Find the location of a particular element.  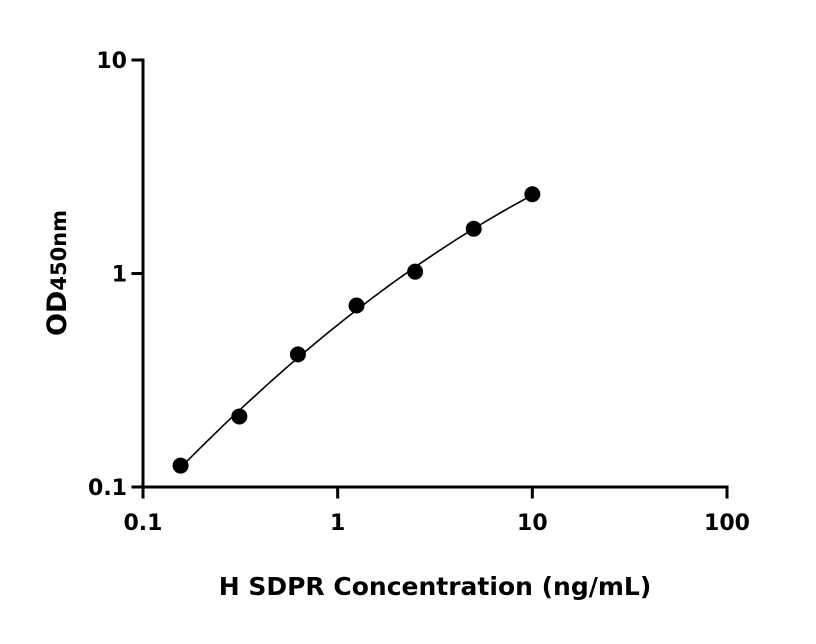

x-tick-label: 10 is located at coordinates (532, 523).